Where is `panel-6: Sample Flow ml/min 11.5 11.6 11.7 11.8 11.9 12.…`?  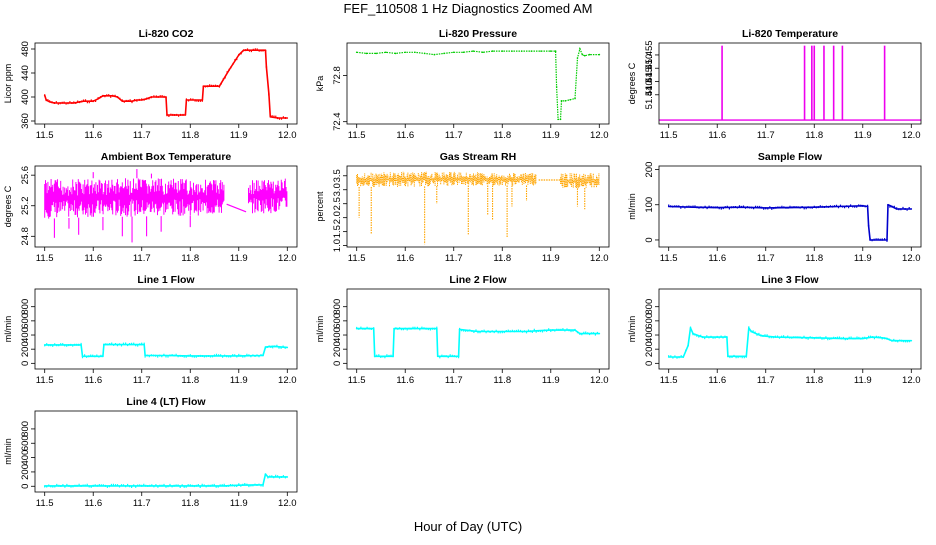 panel-6: Sample Flow ml/min 11.5 11.6 11.7 11.8 11.9 12.… is located at coordinates (774, 207).